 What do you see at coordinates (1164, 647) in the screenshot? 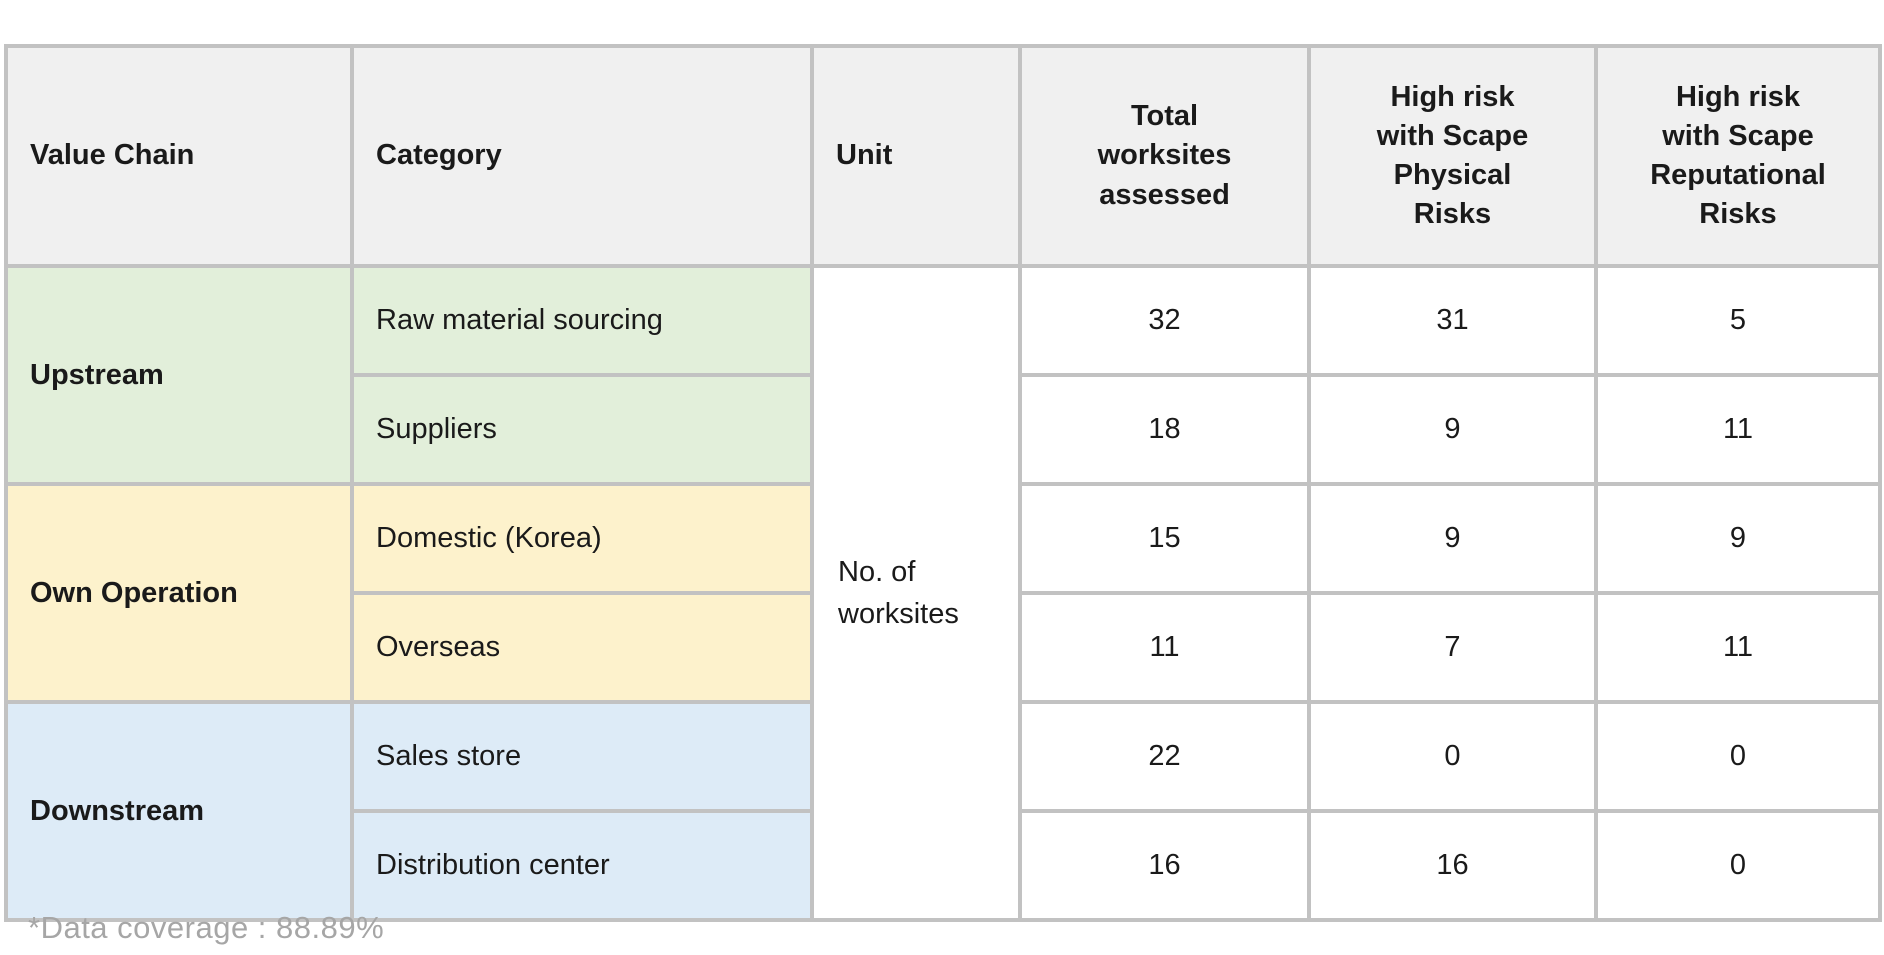
I see `total-cell: 11` at bounding box center [1164, 647].